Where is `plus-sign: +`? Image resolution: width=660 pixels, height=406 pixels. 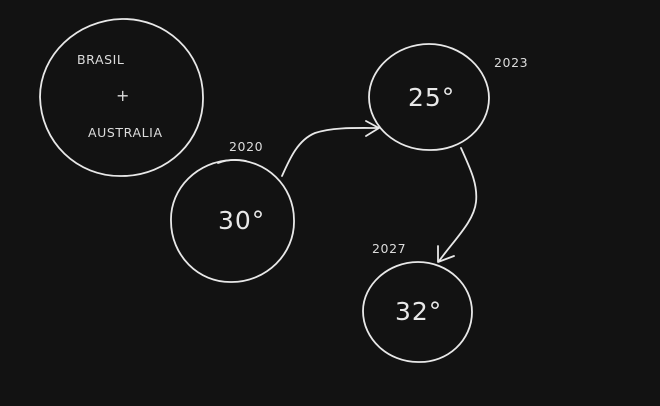 plus-sign: + is located at coordinates (122, 95).